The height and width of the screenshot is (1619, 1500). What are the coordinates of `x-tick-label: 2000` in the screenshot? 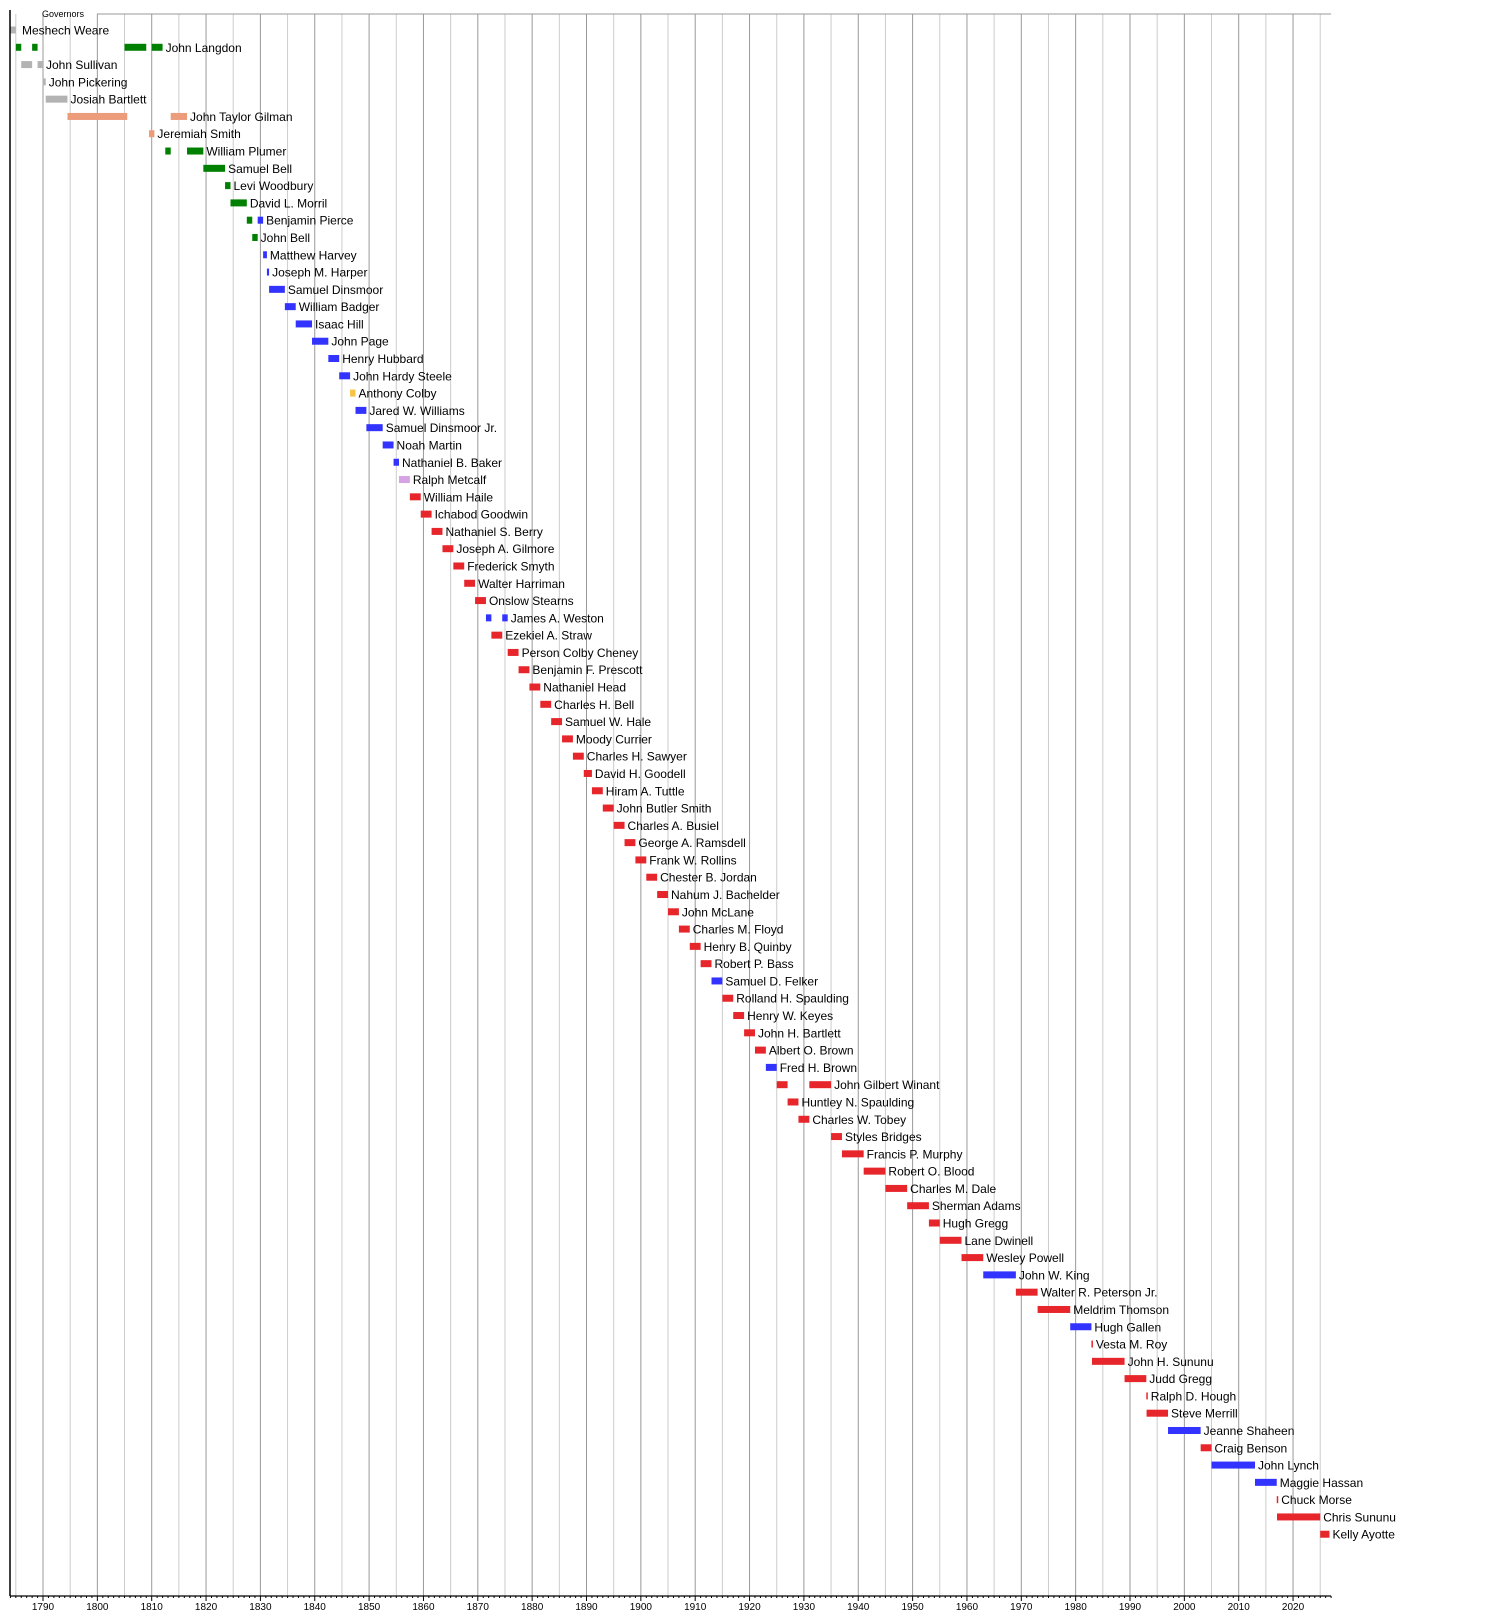 It's located at (1184, 1607).